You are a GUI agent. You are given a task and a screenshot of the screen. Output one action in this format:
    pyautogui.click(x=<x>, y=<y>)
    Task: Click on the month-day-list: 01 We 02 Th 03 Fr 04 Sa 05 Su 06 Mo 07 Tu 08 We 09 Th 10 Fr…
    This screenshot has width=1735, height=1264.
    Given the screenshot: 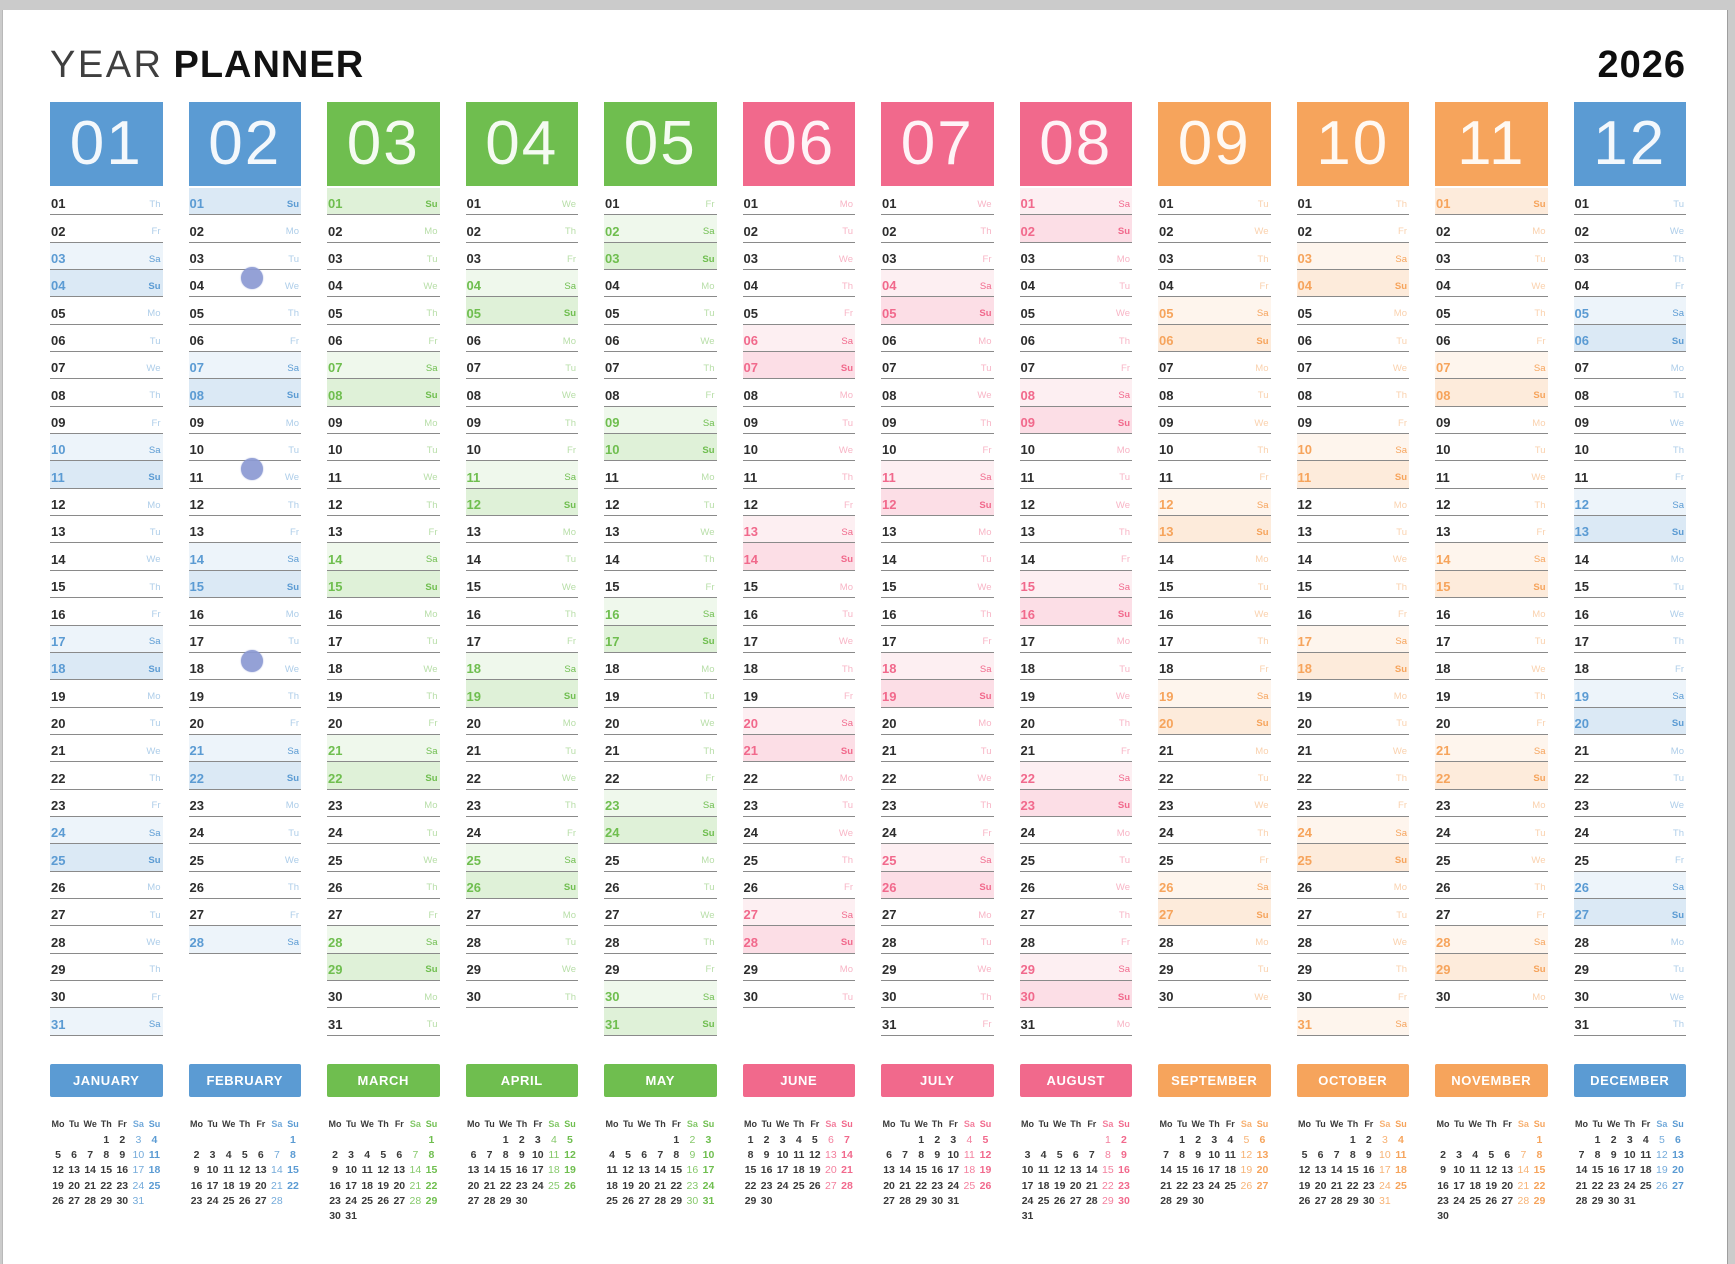 What is the action you would take?
    pyautogui.click(x=937, y=612)
    